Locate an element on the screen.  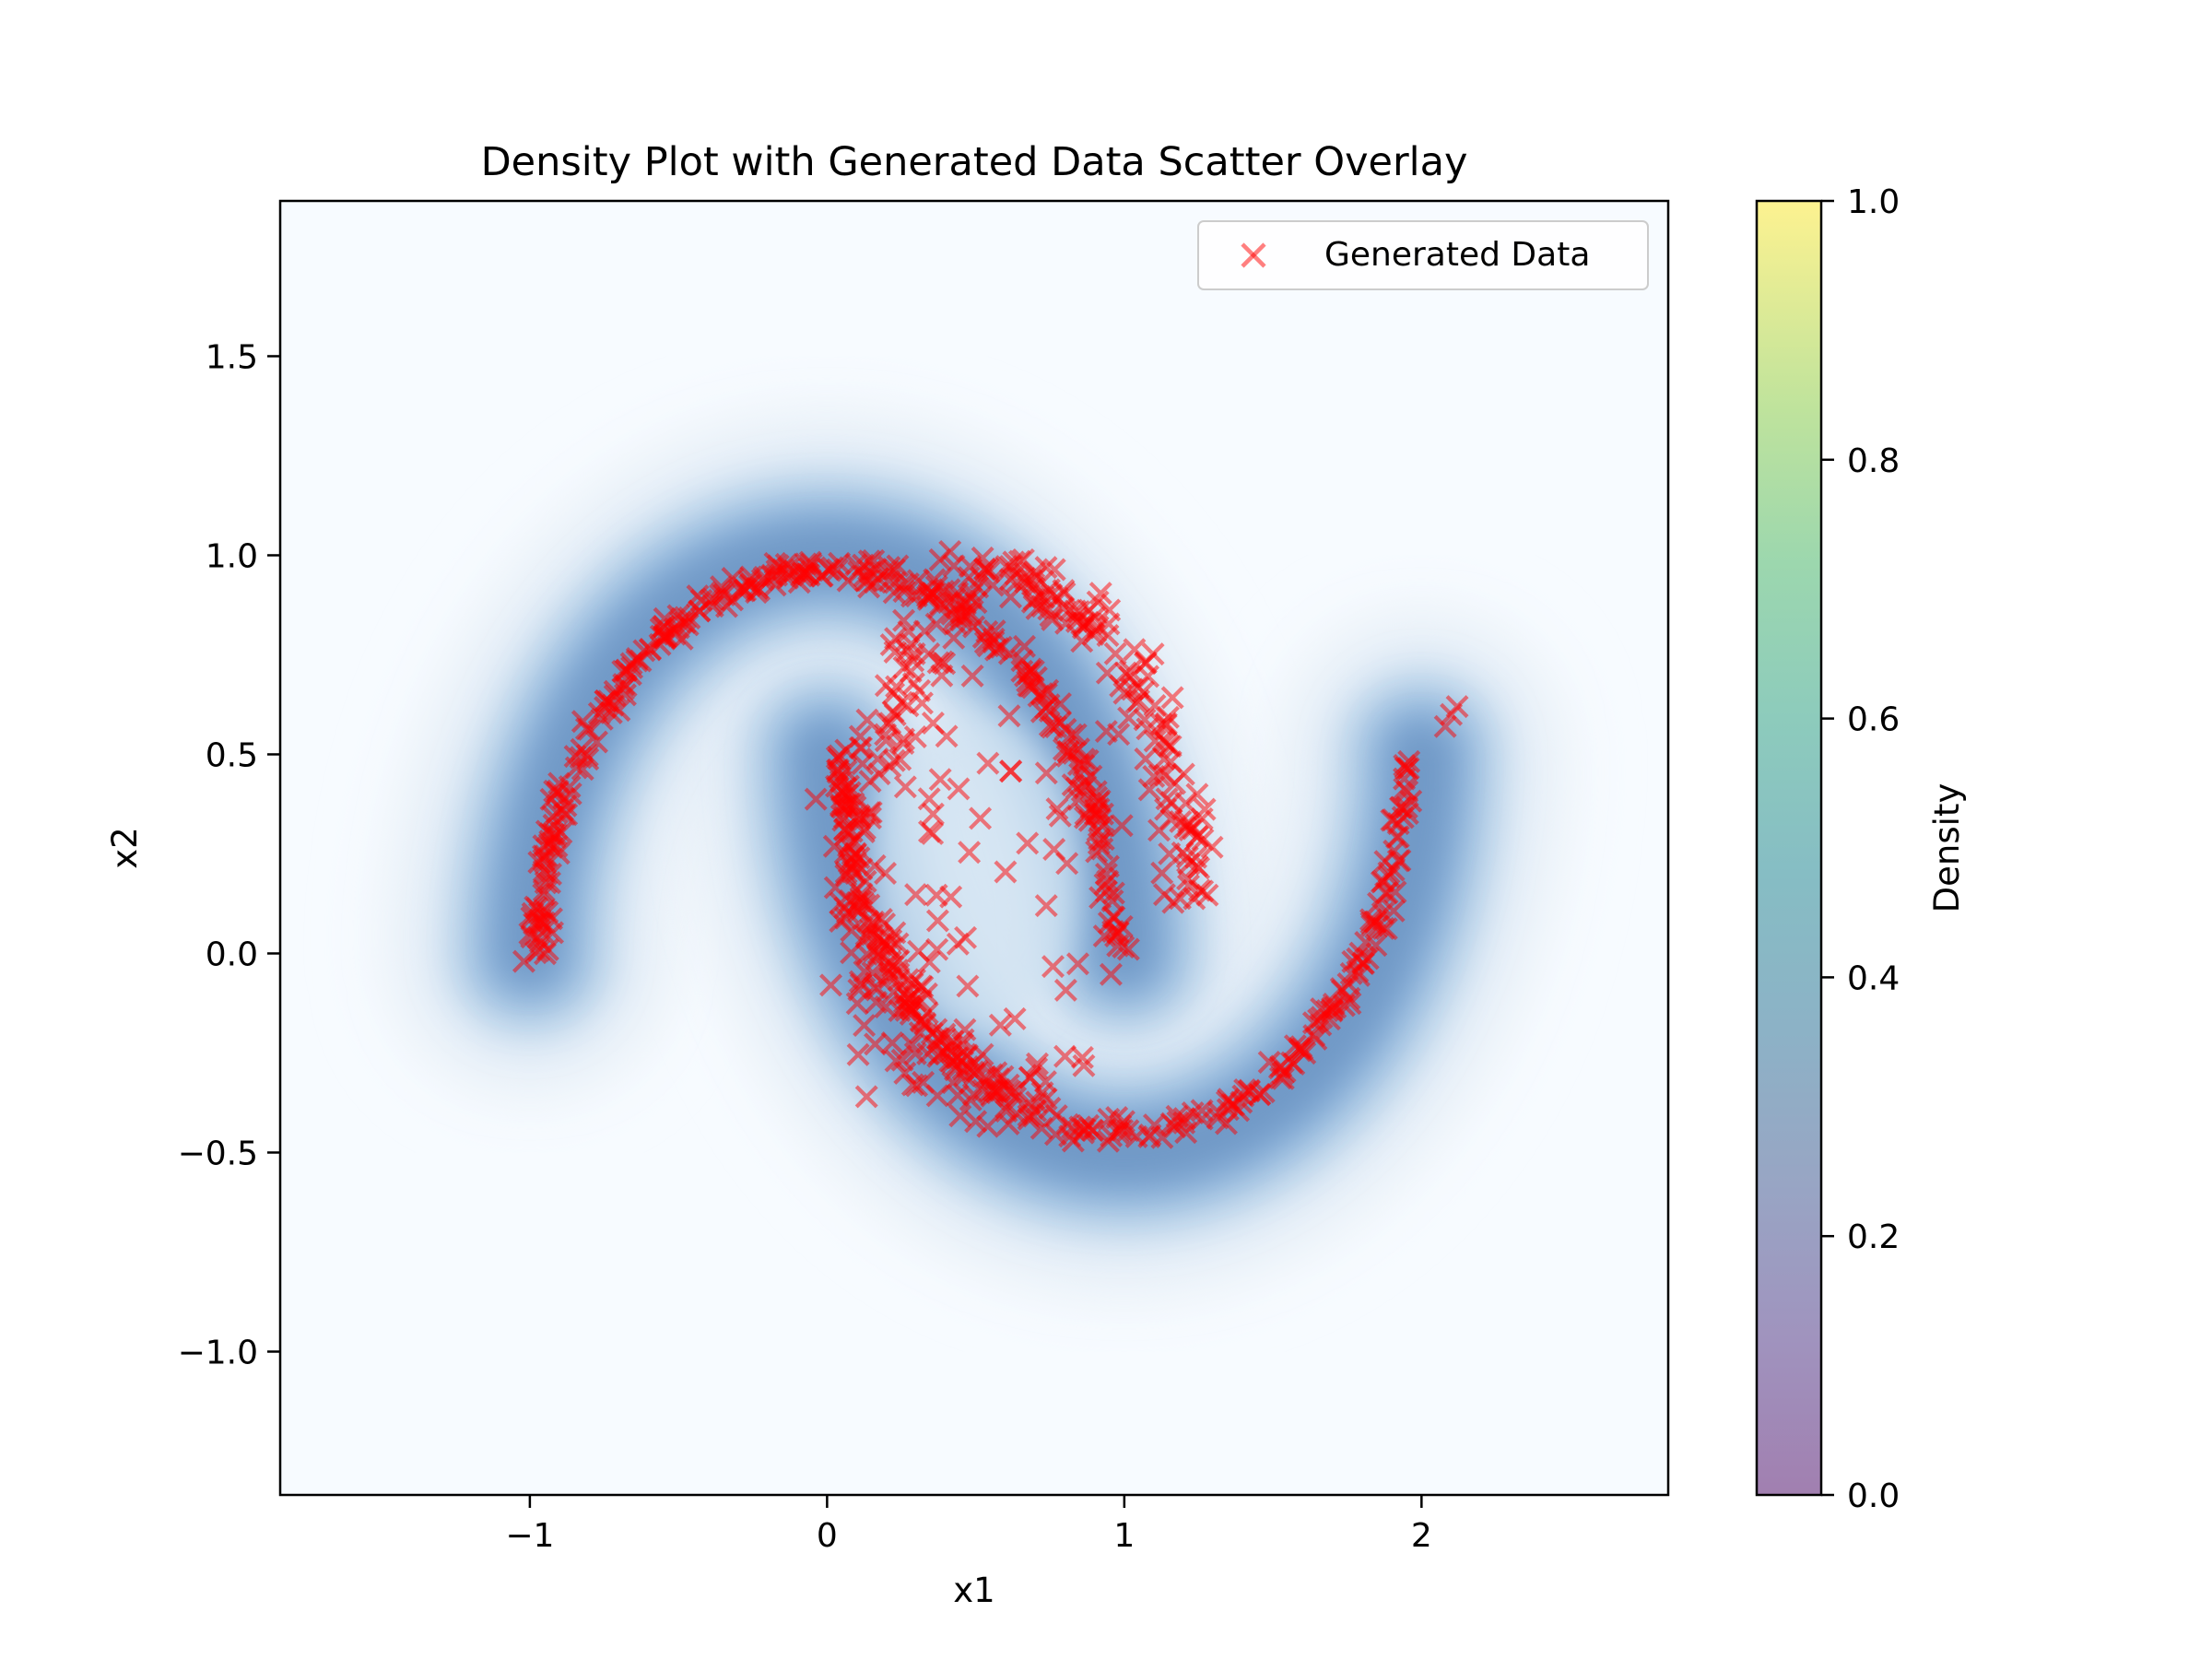
colorbar-tick-label: 1.0 is located at coordinates (1873, 202).